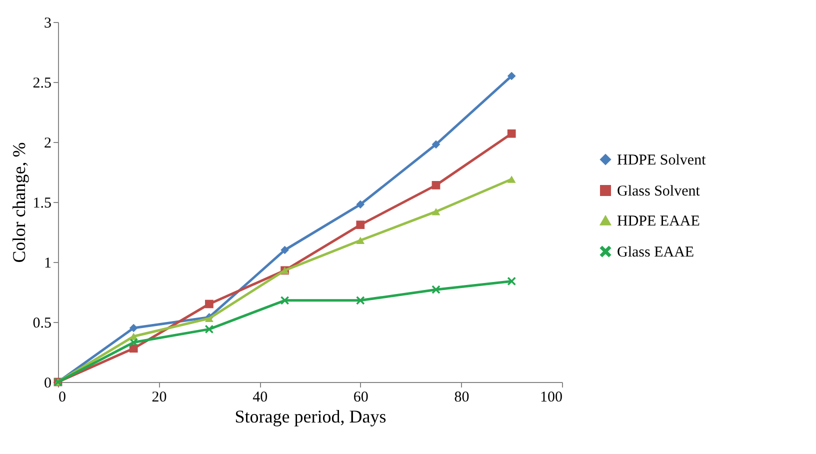  Describe the element at coordinates (658, 222) in the screenshot. I see `legend-label: HDPE EAAE` at that location.